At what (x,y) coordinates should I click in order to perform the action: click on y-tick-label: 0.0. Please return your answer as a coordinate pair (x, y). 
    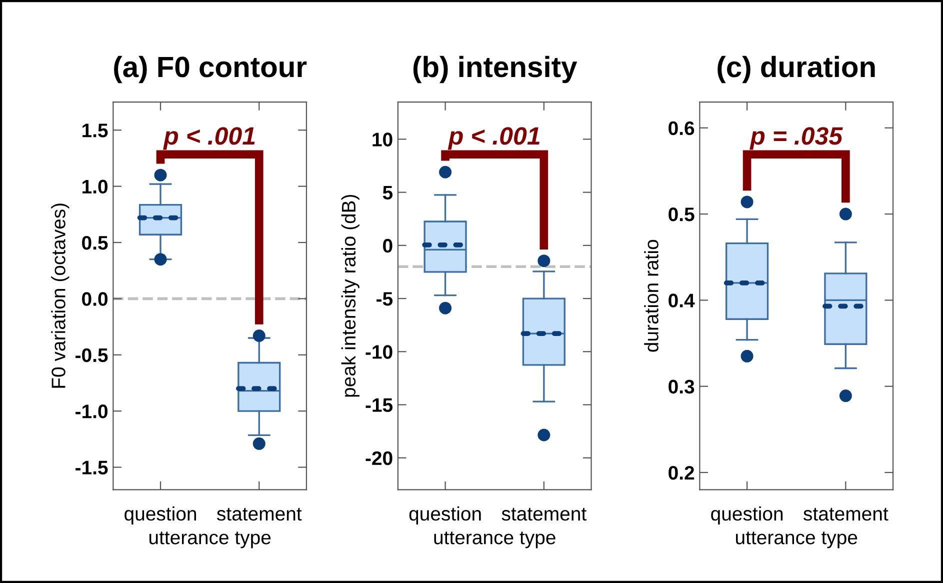
    Looking at the image, I should click on (95, 299).